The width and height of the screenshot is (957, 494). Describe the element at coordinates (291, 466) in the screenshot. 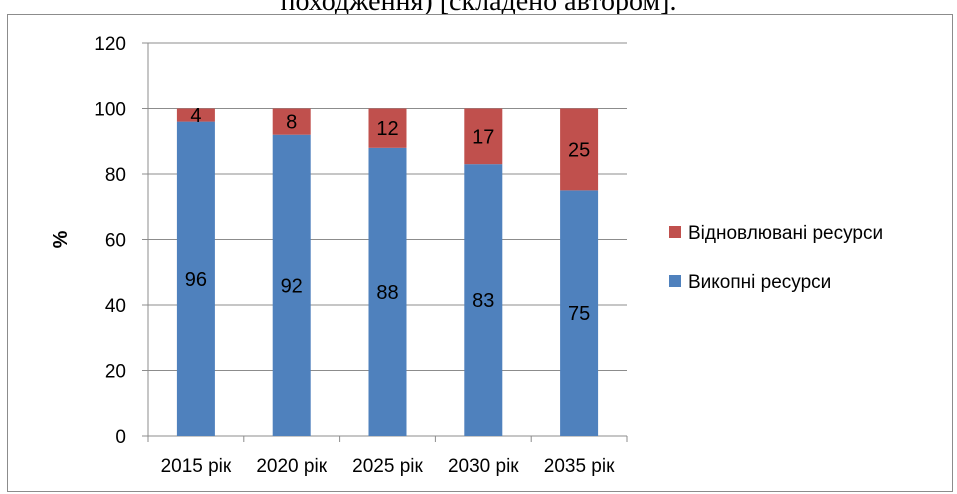

I see `x-tick-label: 2020 рік` at that location.